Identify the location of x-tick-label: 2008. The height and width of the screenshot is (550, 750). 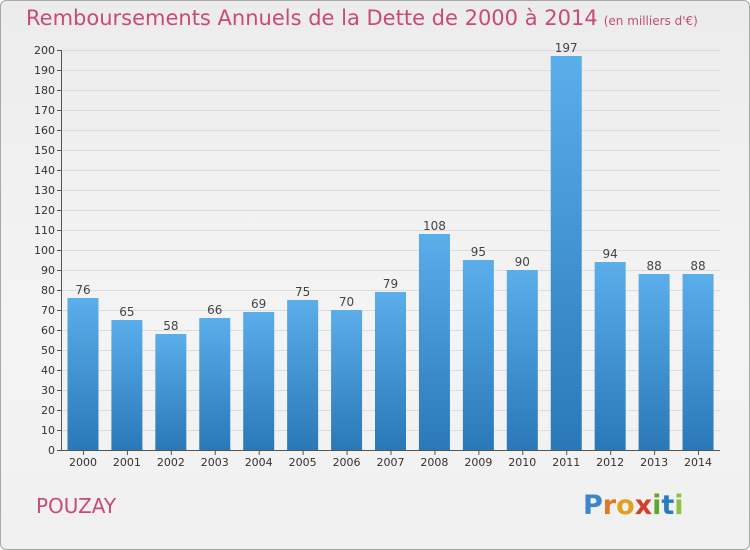
(434, 462).